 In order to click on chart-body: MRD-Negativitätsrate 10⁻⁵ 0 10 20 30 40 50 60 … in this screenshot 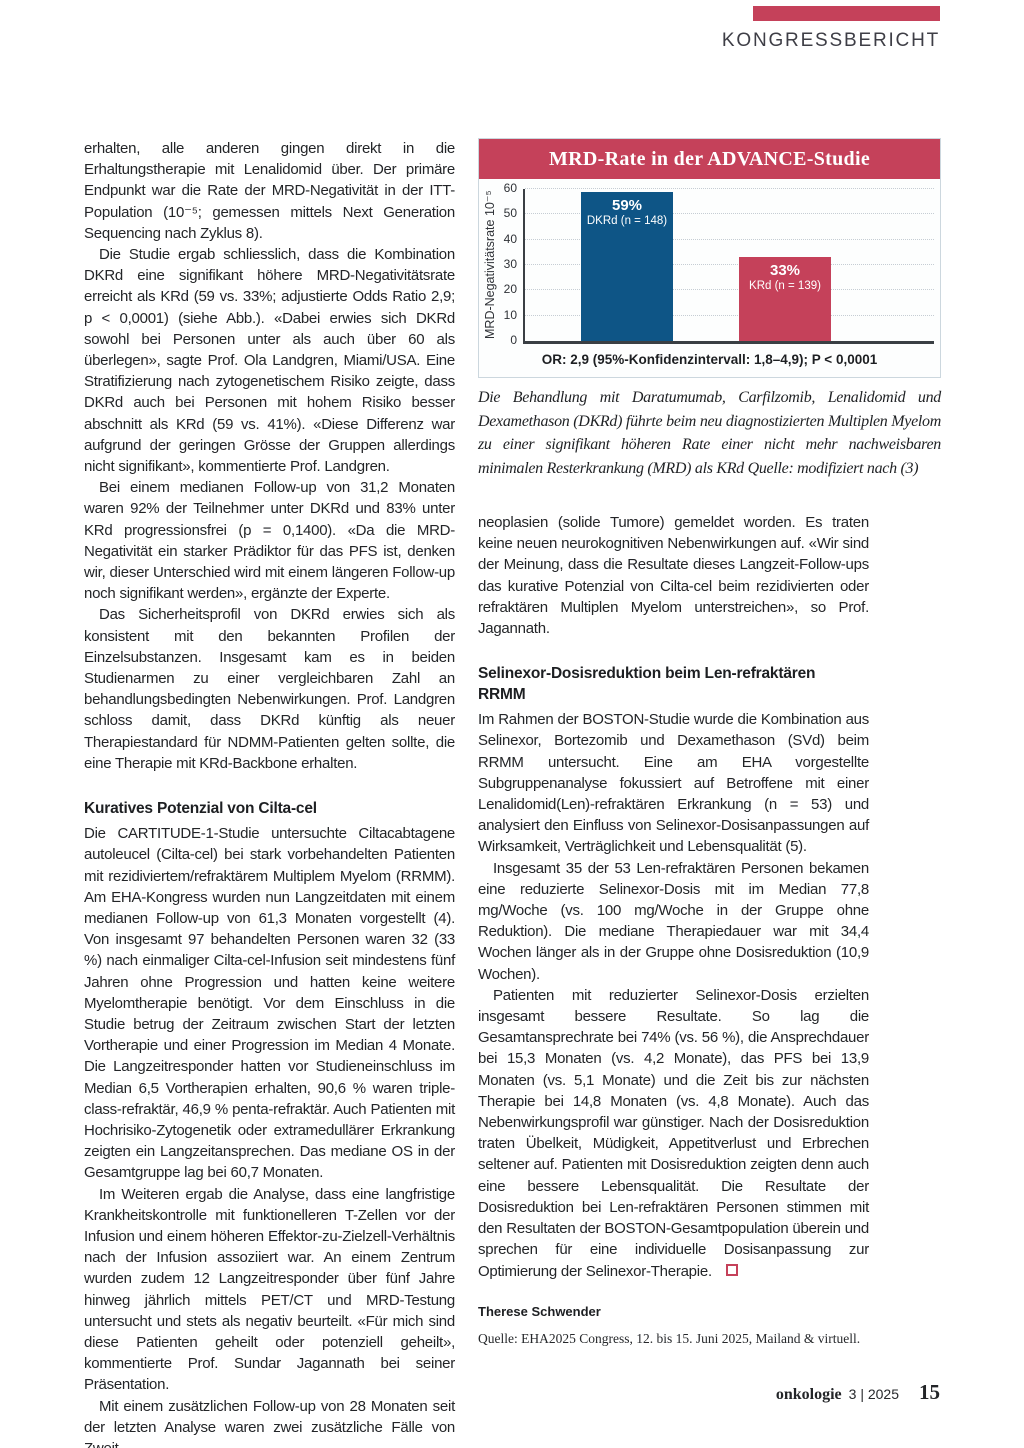, I will do `click(709, 263)`.